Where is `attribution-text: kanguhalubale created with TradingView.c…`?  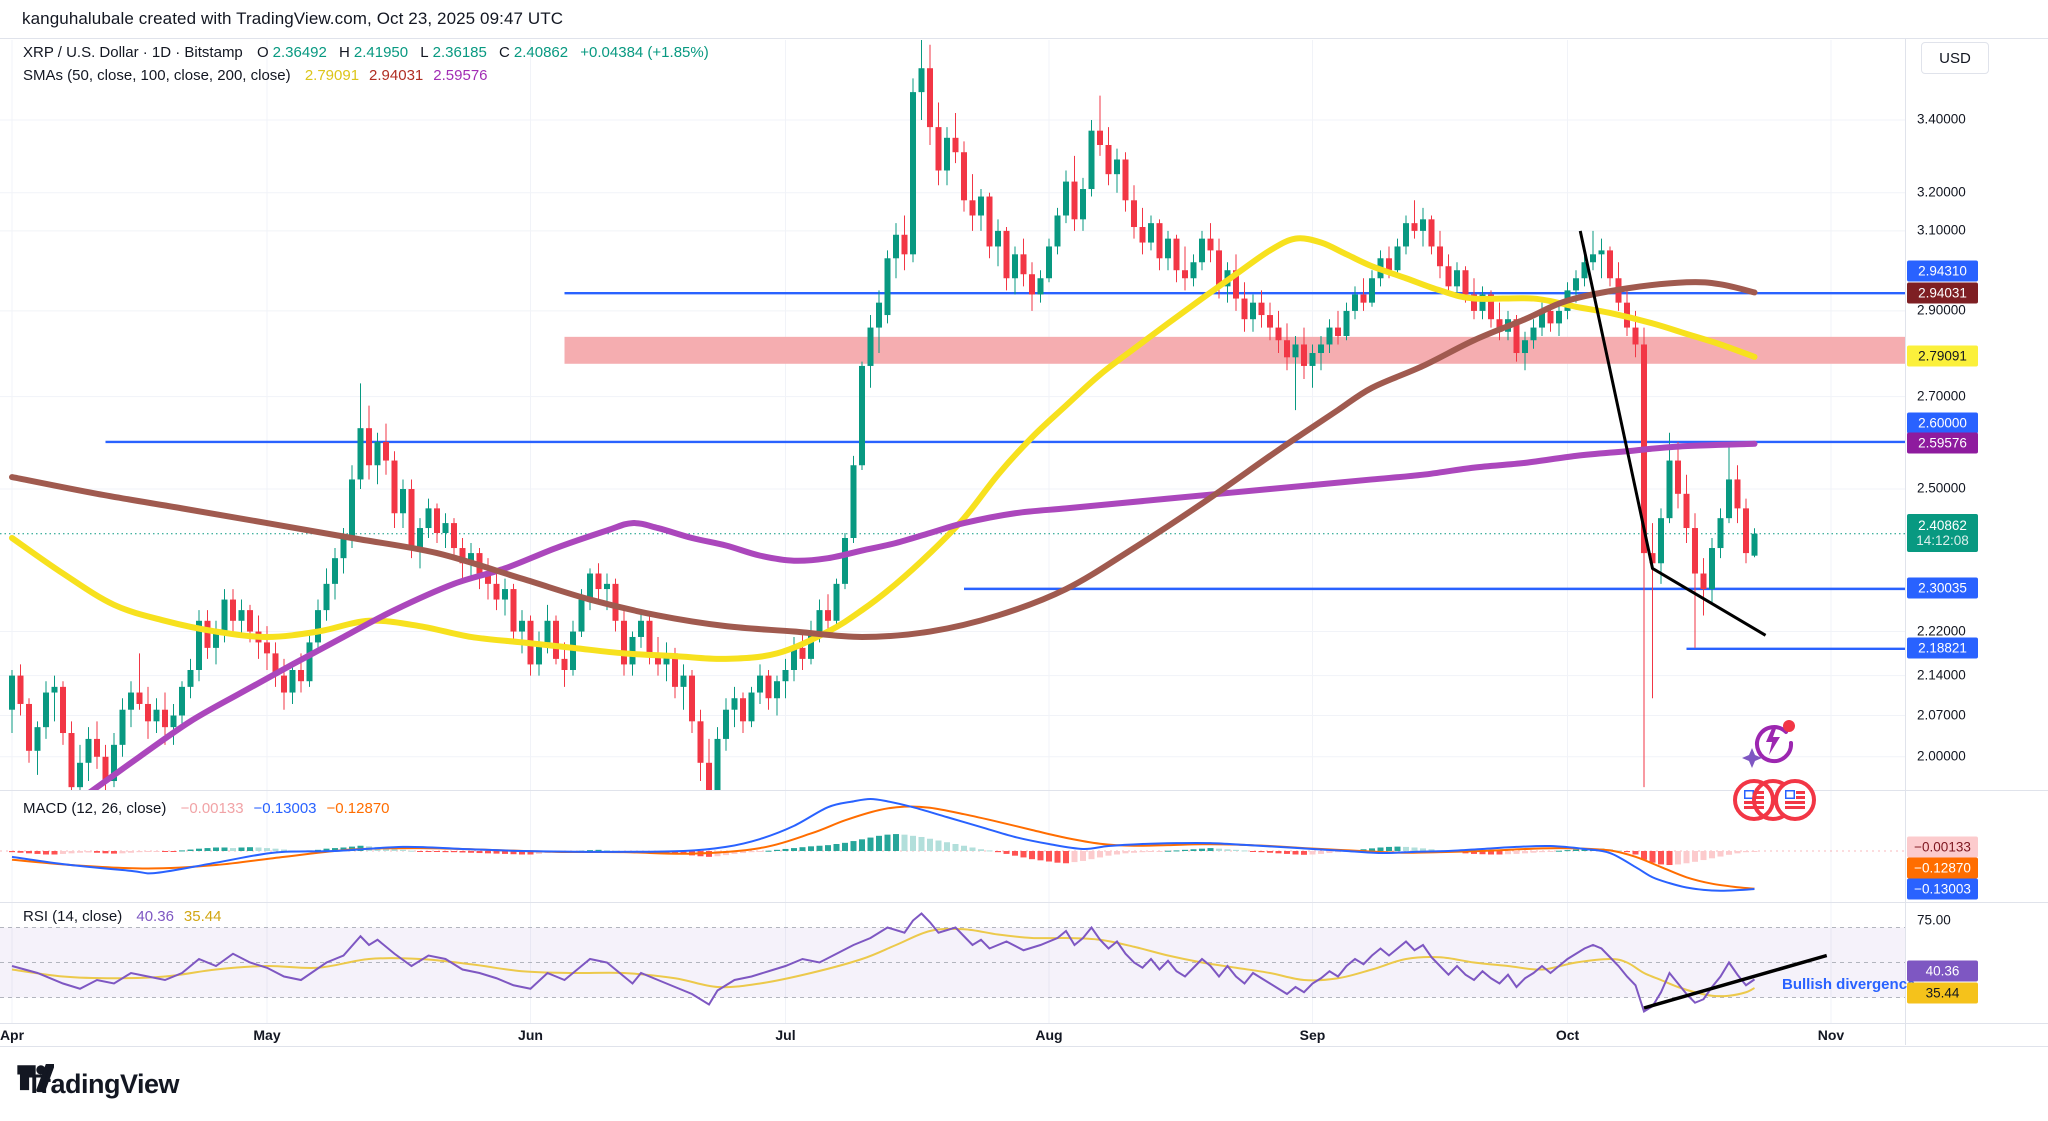
attribution-text: kanguhalubale created with TradingView.c… is located at coordinates (293, 18).